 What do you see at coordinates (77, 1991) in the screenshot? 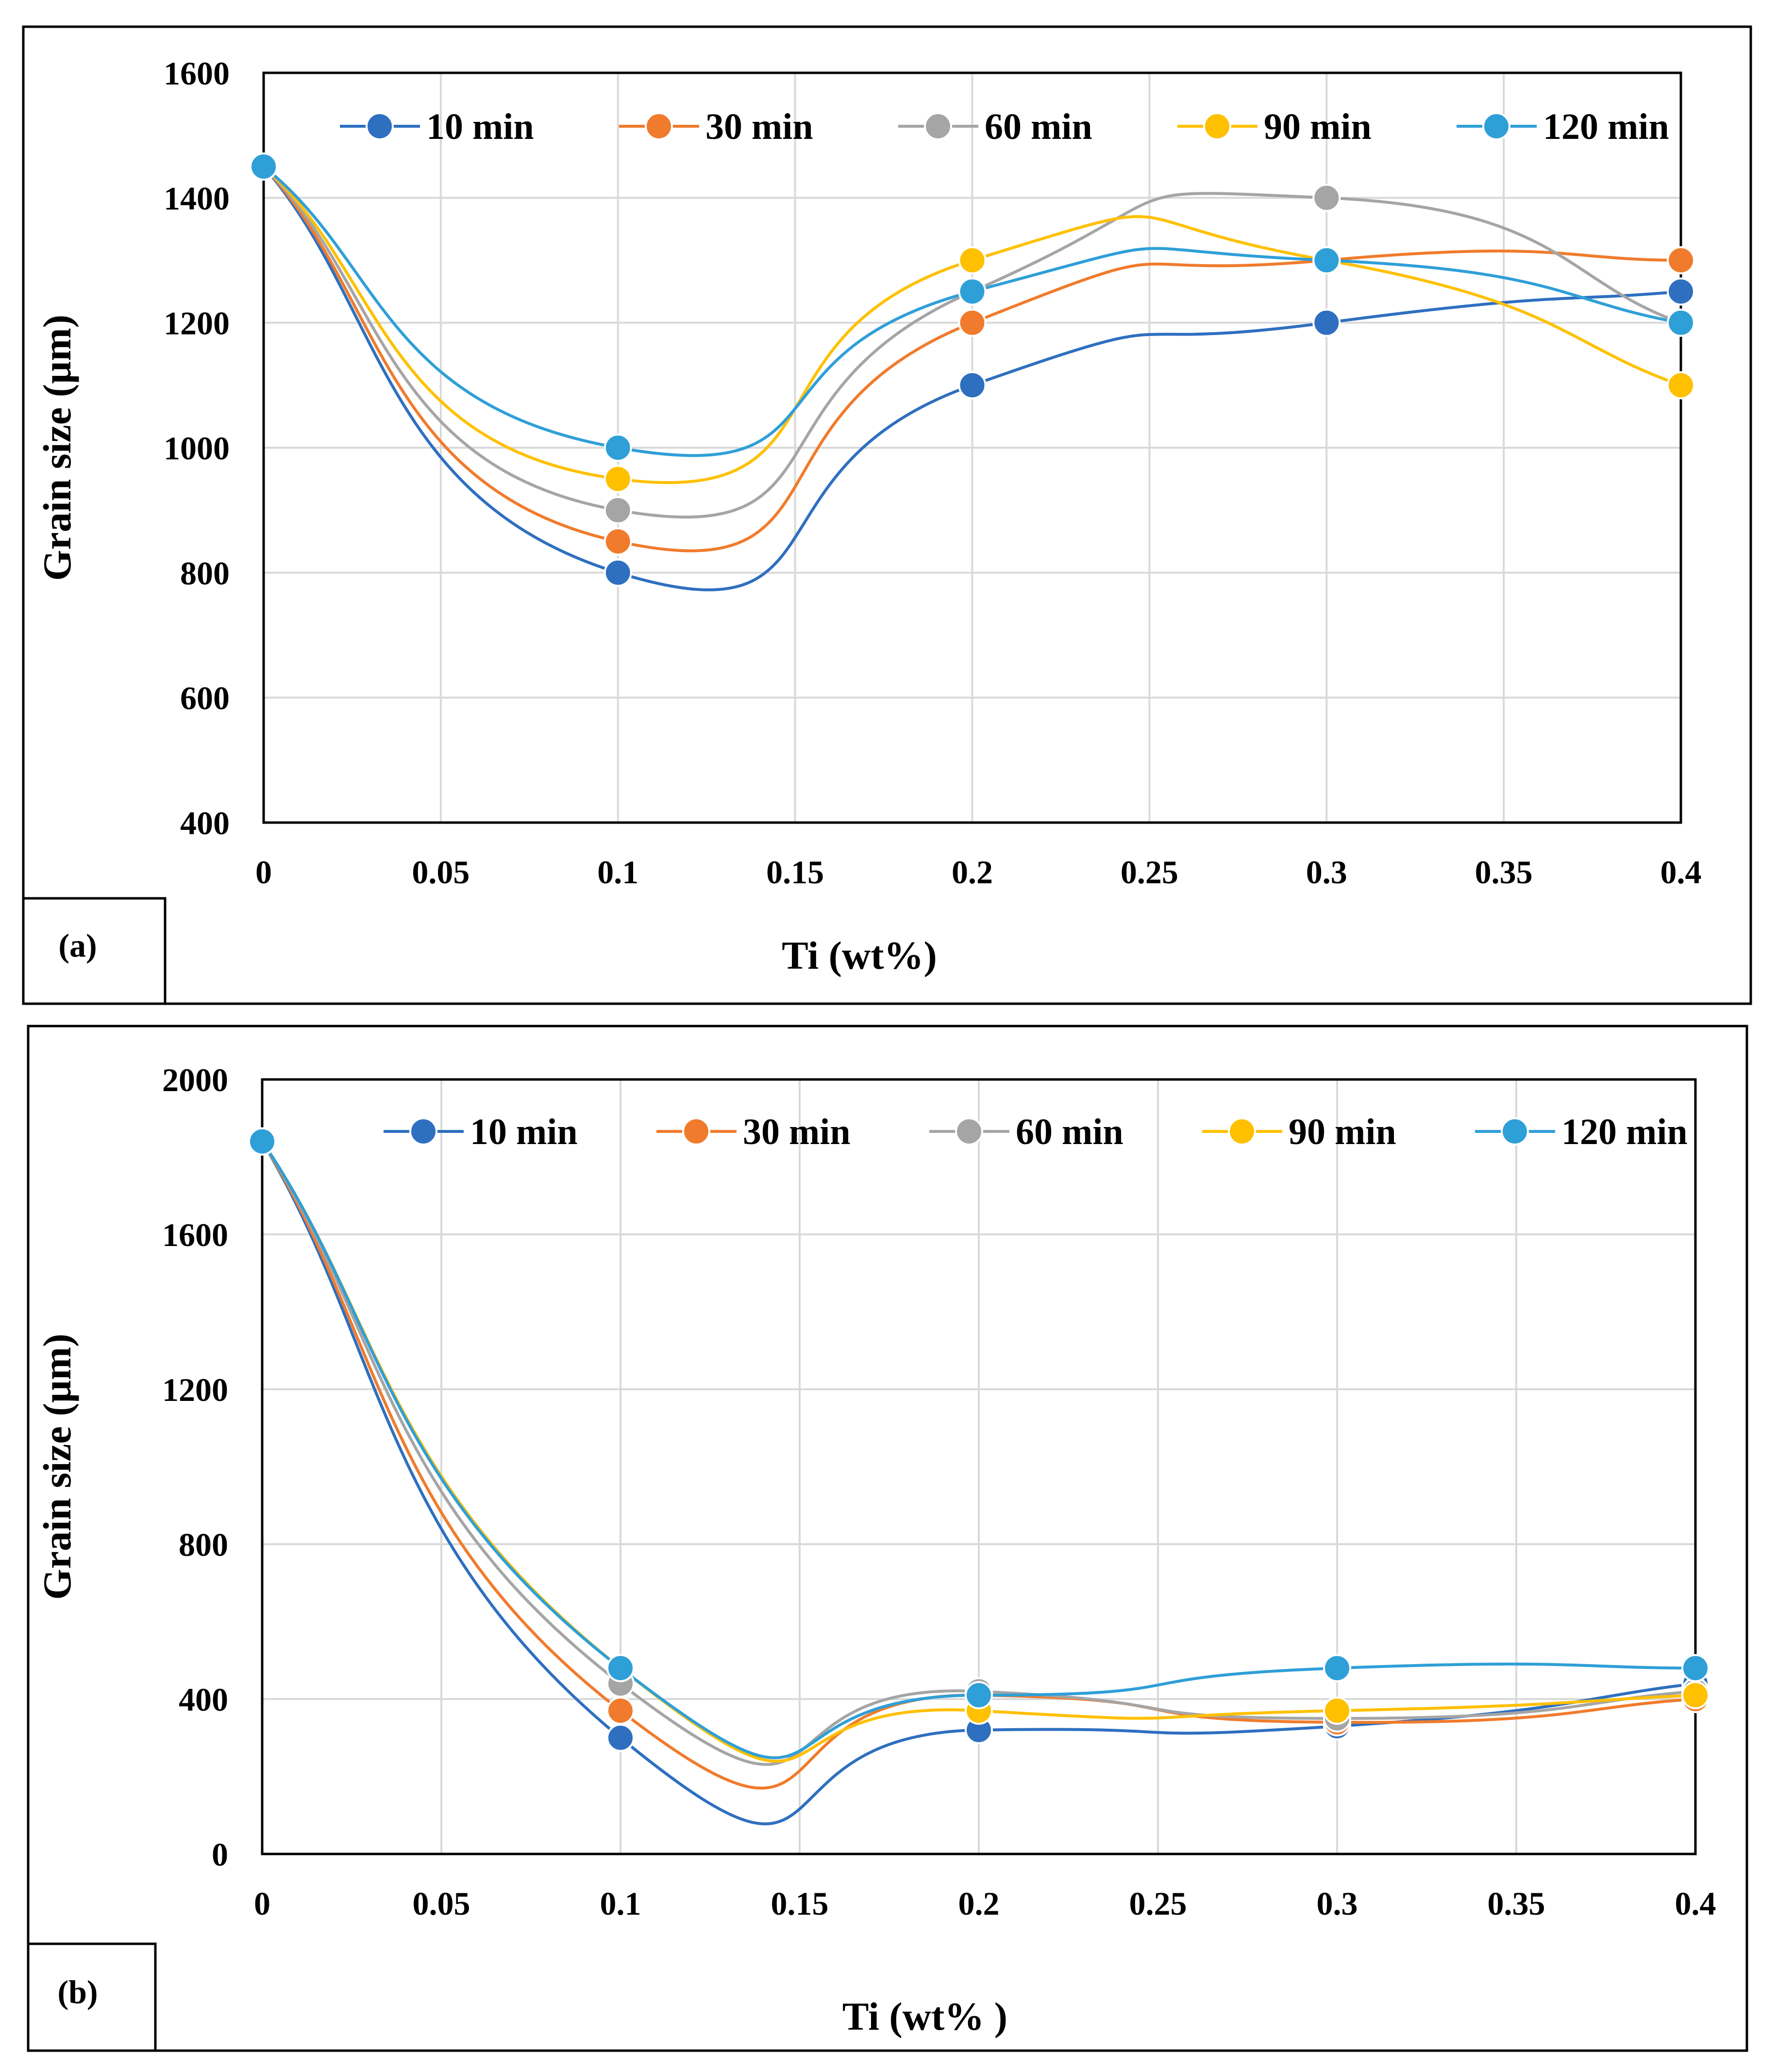
I see `panel-b-label: (b)` at bounding box center [77, 1991].